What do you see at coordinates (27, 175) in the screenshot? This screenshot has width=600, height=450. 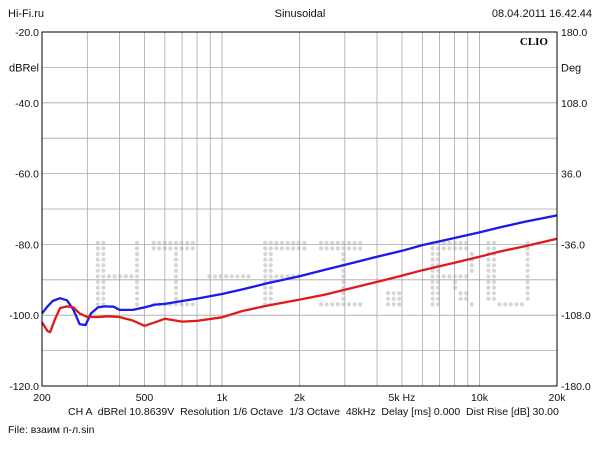 I see `y-tick-label: -60.0` at bounding box center [27, 175].